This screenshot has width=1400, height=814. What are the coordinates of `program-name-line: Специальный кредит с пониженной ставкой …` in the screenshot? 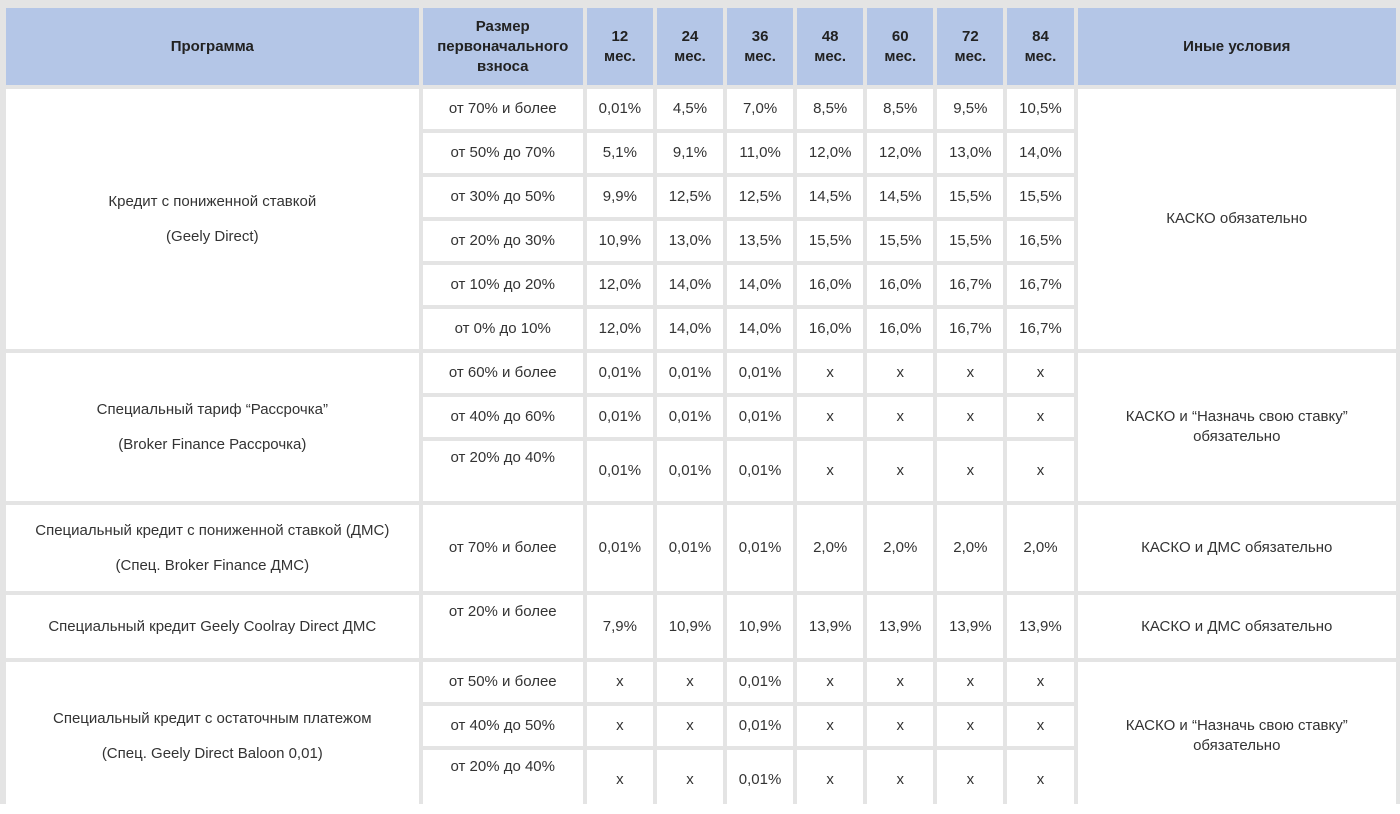 It's located at (212, 530).